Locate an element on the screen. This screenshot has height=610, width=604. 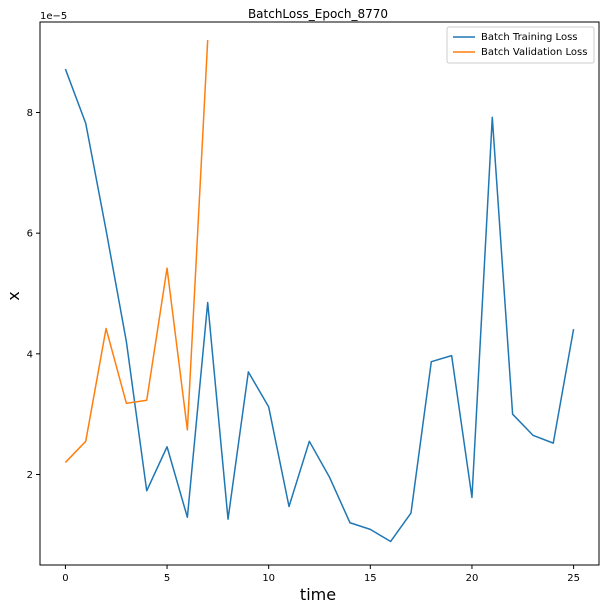
legend-label-validation: Batch Validation Loss is located at coordinates (534, 52).